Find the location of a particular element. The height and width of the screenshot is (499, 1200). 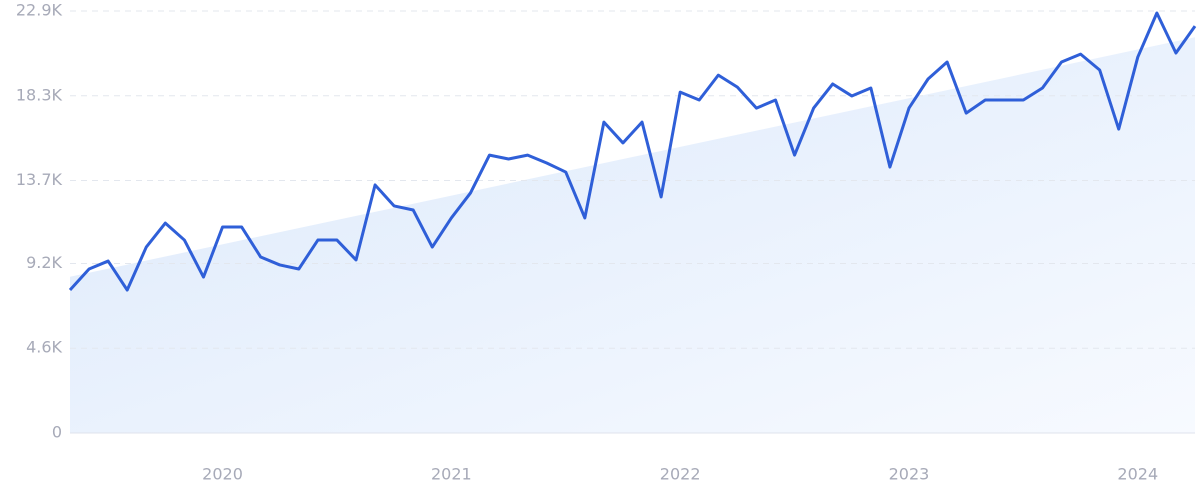

x-tick-label: 2024 is located at coordinates (1137, 474).